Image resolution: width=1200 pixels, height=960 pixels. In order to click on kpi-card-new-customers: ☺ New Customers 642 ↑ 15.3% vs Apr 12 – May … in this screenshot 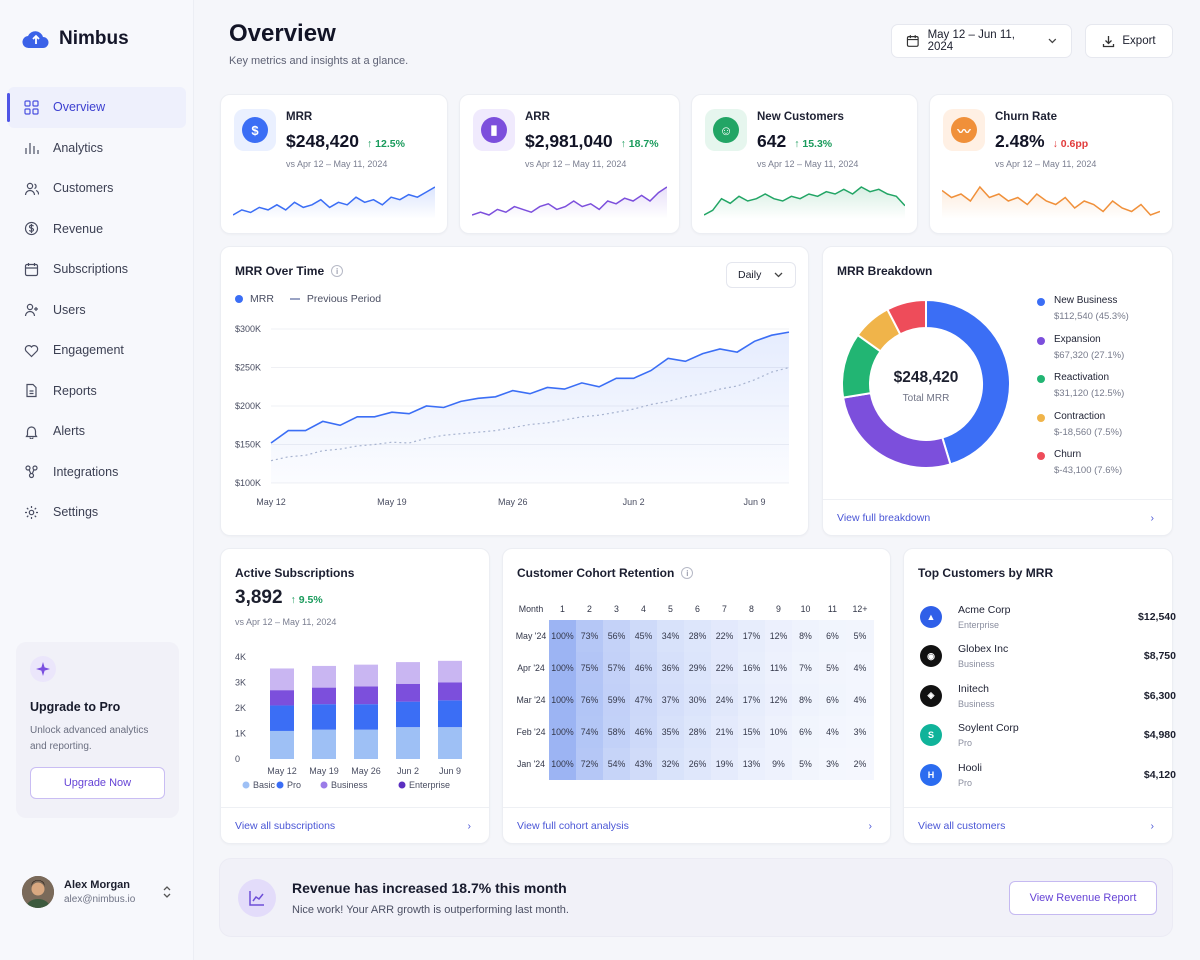, I will do `click(804, 164)`.